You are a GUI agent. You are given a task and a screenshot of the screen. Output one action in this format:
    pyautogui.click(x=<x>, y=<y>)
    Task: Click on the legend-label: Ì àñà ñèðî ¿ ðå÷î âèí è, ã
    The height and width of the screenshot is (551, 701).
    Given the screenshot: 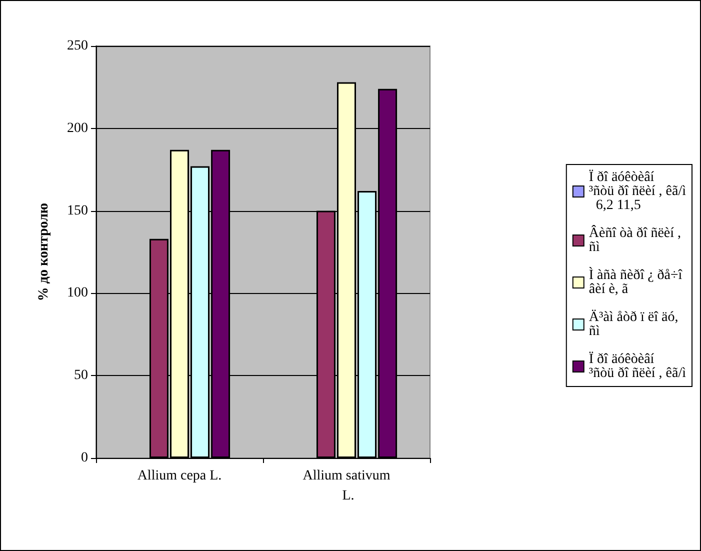 What is the action you would take?
    pyautogui.click(x=637, y=281)
    